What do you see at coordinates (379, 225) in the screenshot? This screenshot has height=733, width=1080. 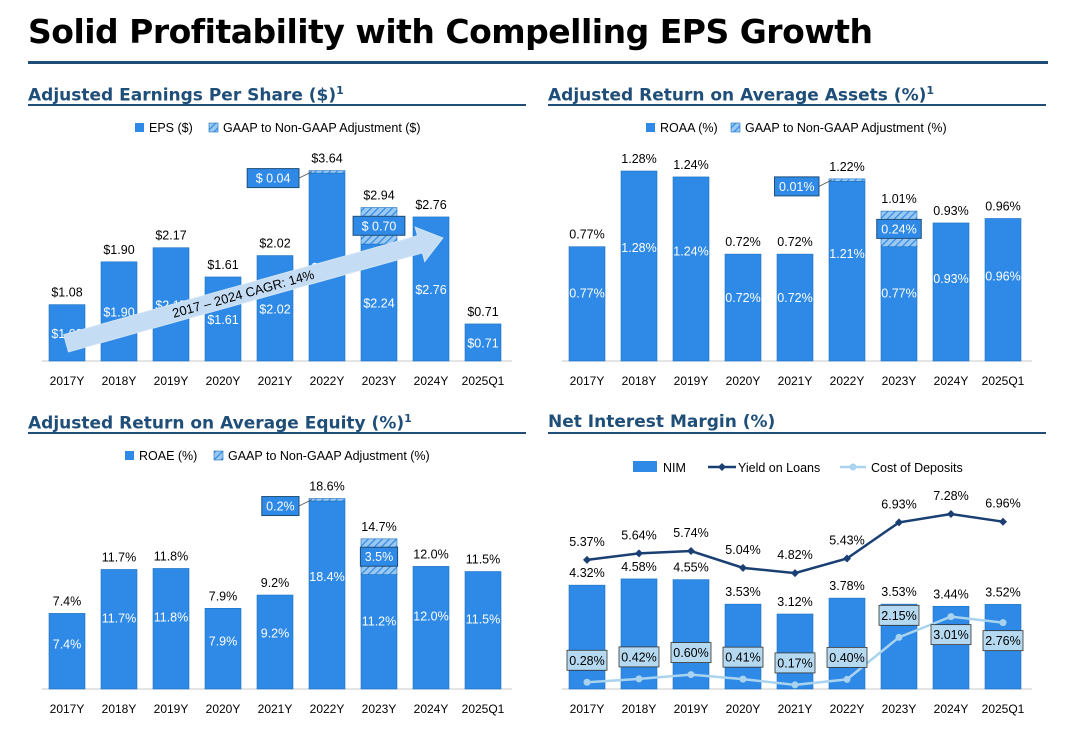 I see `eps-adjustment-callout-box` at bounding box center [379, 225].